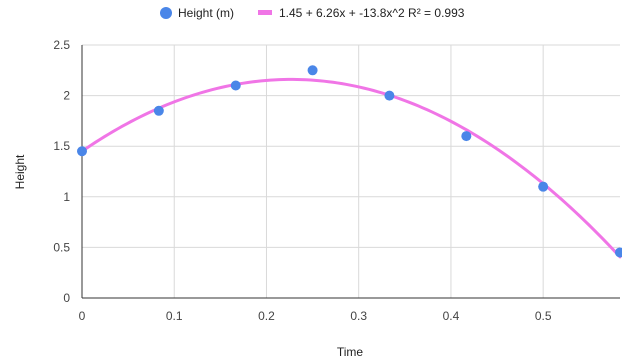 Image resolution: width=622 pixels, height=362 pixels. I want to click on y-tick-label: 1.5, so click(61, 146).